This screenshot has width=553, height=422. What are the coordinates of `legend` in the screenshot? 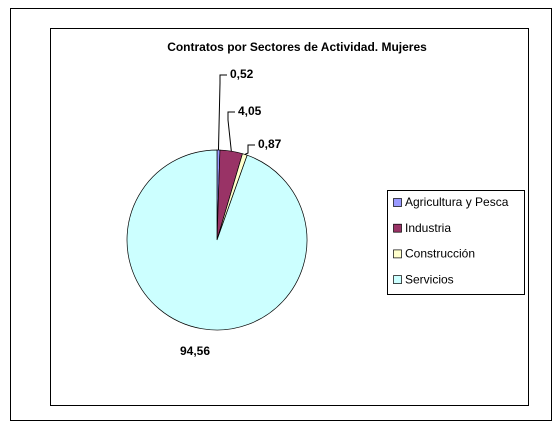 It's located at (456, 242).